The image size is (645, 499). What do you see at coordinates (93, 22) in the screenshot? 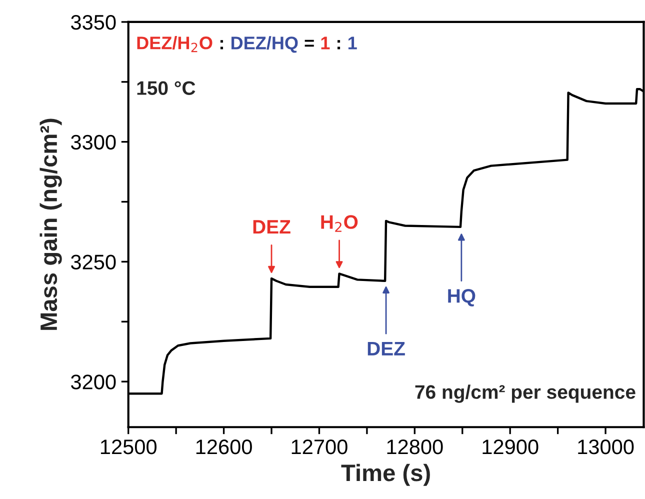
I see `y-tick-label: 3350` at bounding box center [93, 22].